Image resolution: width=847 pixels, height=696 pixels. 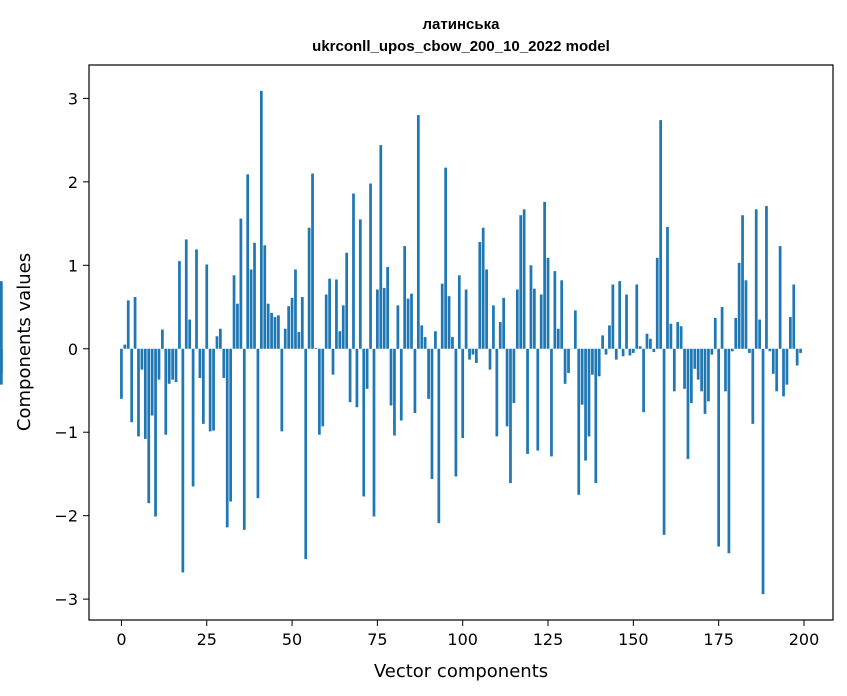 I want to click on chart-title-line-1: латинська, so click(x=462, y=24).